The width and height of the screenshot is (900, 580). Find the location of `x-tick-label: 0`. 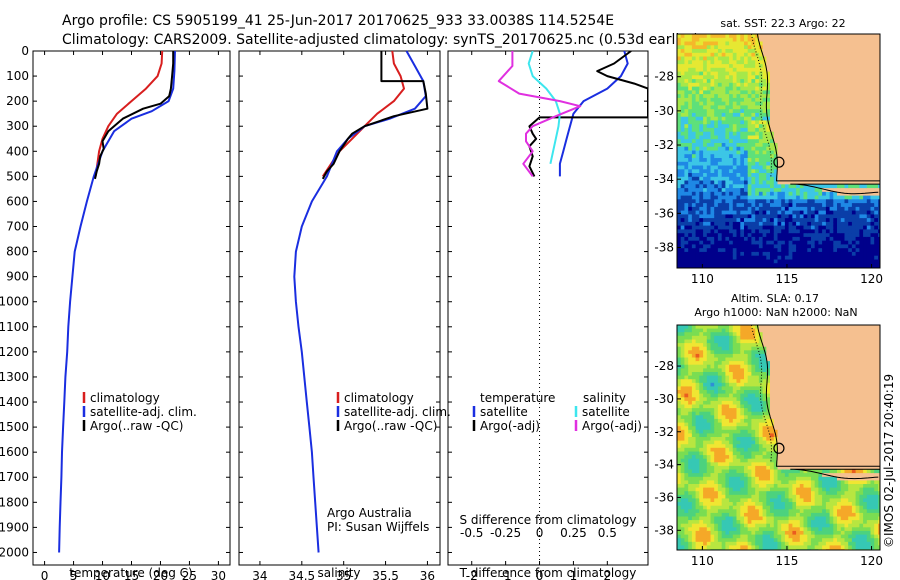

x-tick-label: 0 is located at coordinates (540, 574).